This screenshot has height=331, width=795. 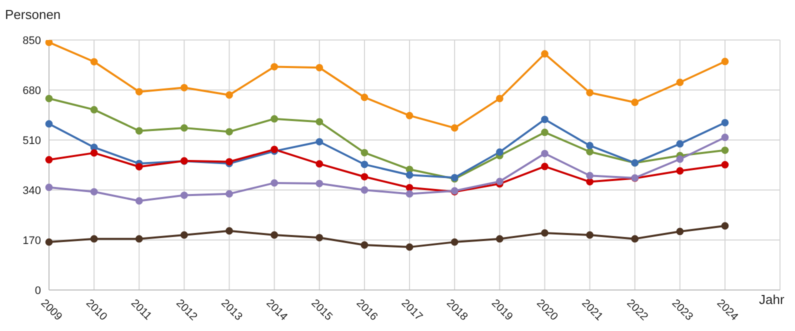 What do you see at coordinates (31, 40) in the screenshot?
I see `y-tick-label: 850` at bounding box center [31, 40].